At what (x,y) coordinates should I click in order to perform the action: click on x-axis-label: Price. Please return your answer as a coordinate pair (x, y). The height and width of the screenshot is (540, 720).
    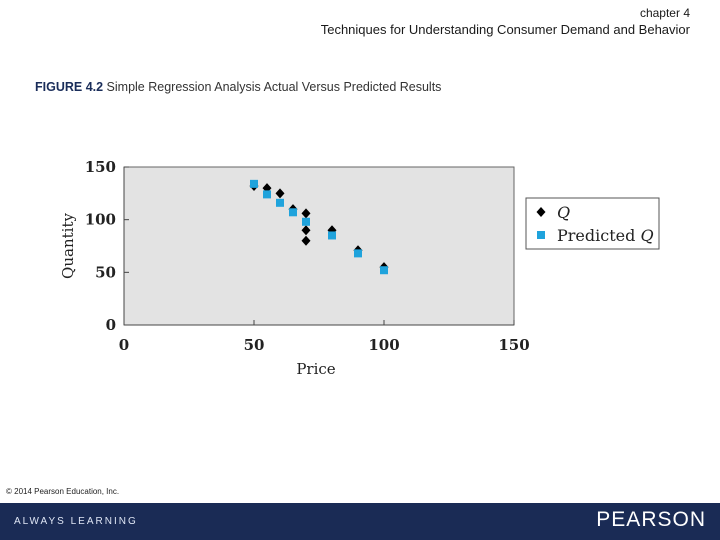
    Looking at the image, I should click on (315, 369).